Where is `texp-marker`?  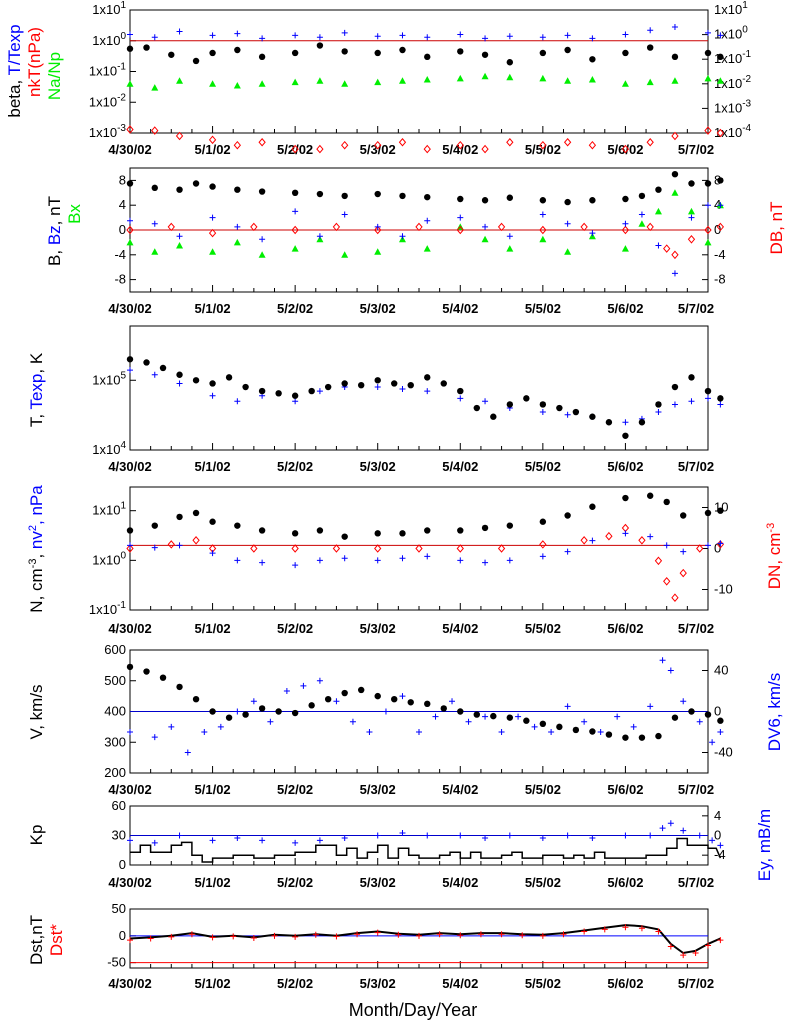
texp-marker is located at coordinates (154, 374).